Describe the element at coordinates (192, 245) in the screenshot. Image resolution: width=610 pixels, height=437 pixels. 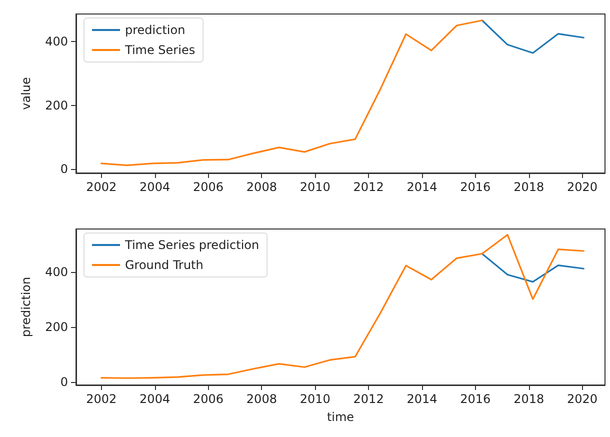
I see `legend-label: Time Series prediction` at that location.